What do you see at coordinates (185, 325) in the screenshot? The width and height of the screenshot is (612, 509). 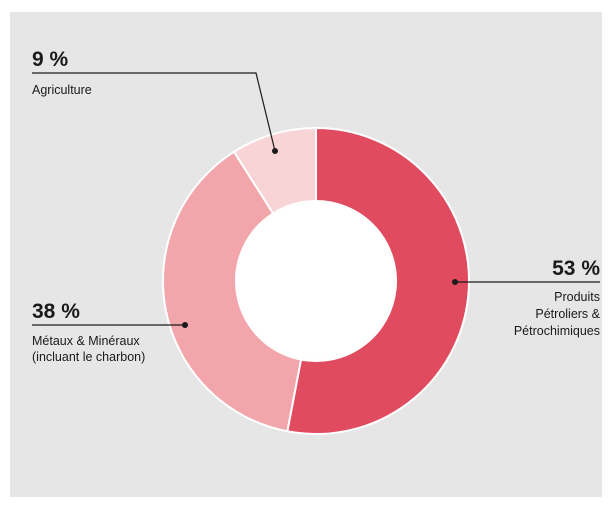 I see `leader-dot-metals` at bounding box center [185, 325].